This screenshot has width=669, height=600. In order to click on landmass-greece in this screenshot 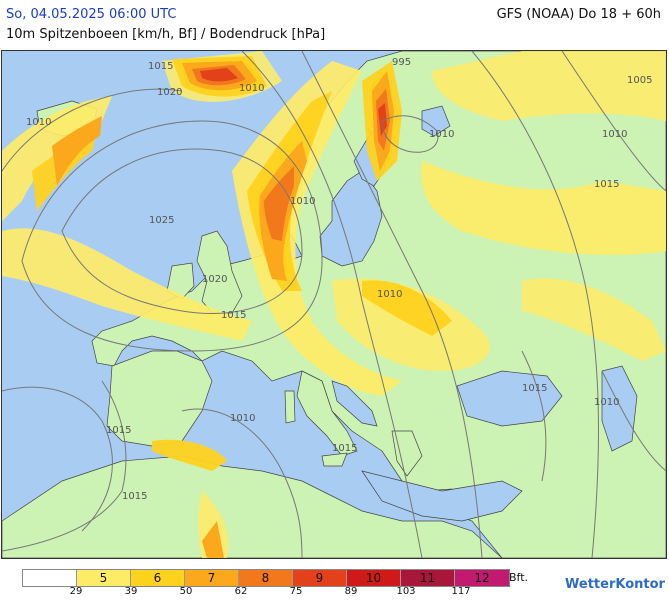, I will do `click(407, 453)`.